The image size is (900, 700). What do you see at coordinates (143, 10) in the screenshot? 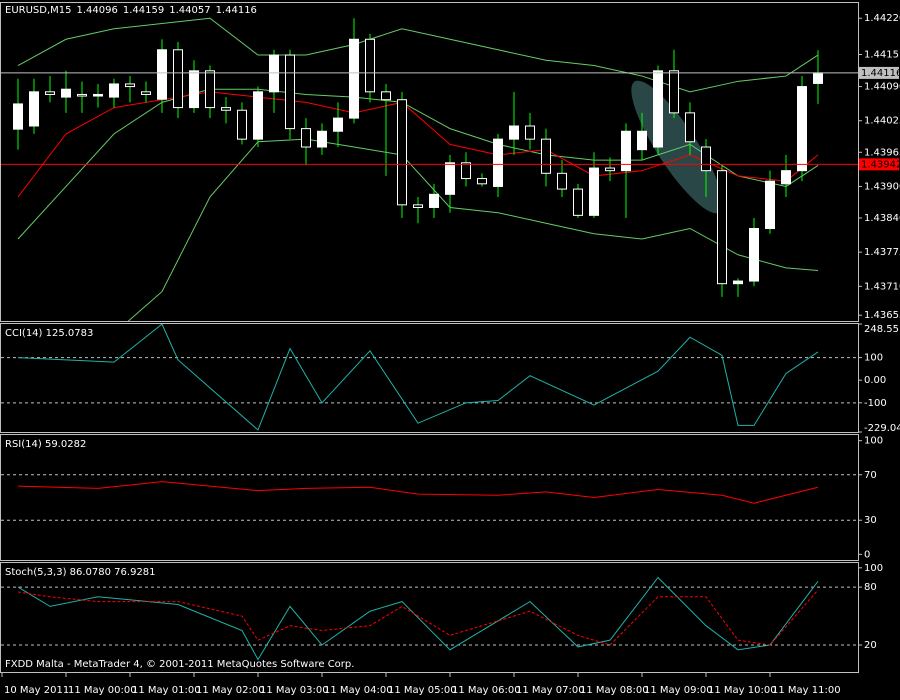
I see `header-value: 1.44159` at bounding box center [143, 10].